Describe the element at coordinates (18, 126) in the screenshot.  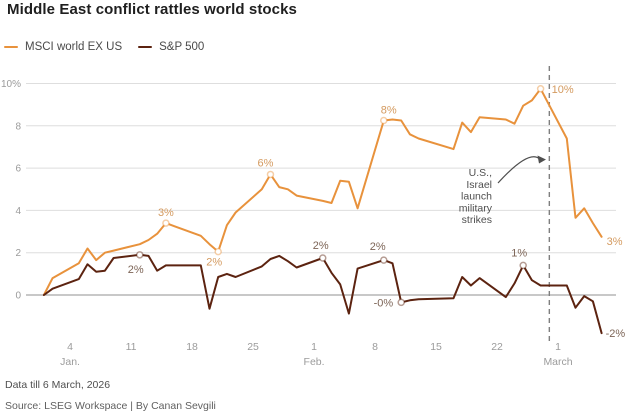
I see `y-axis-tick-label: 8` at that location.